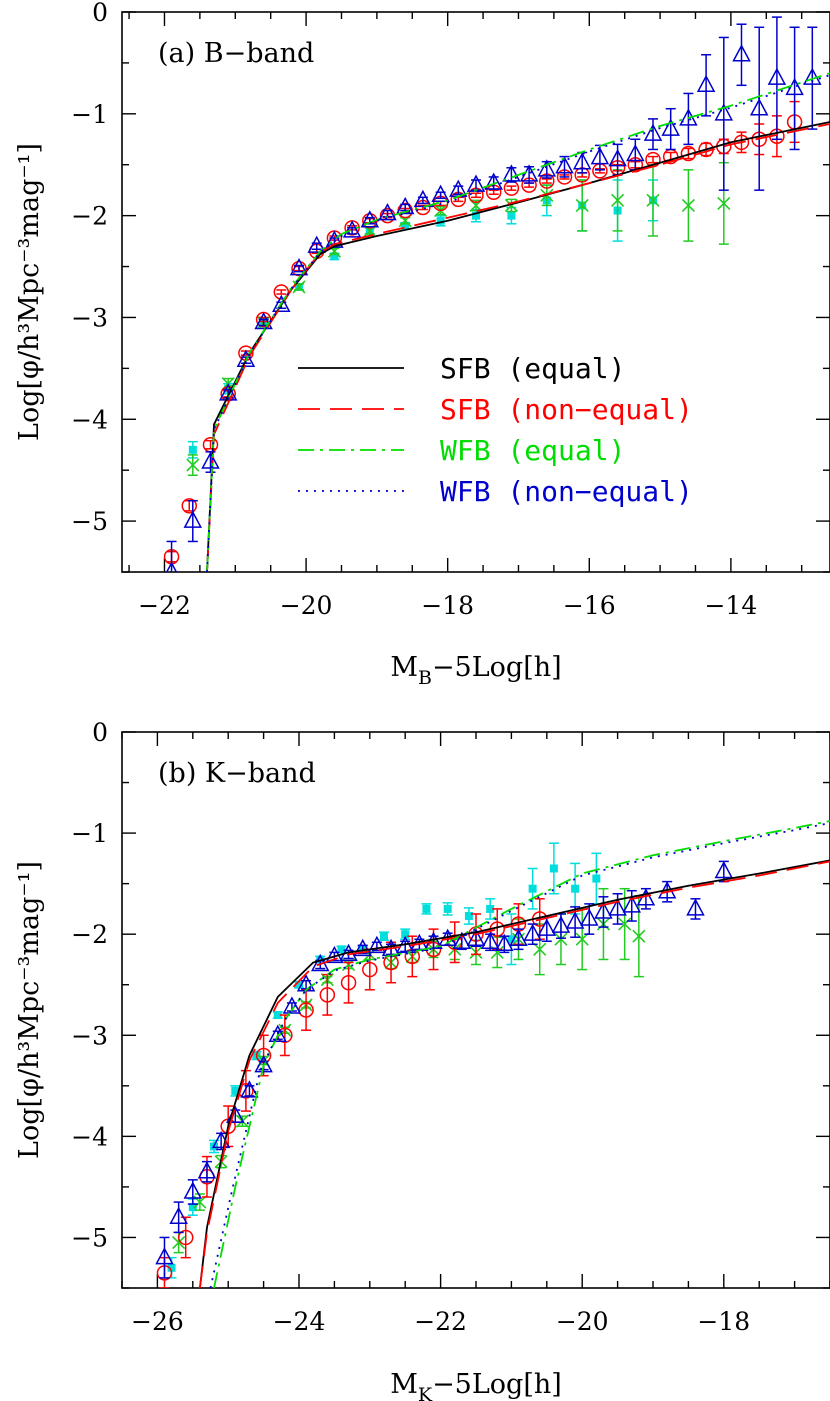 The height and width of the screenshot is (1401, 830). What do you see at coordinates (157, 1321) in the screenshot?
I see `x-tick-label: −26` at bounding box center [157, 1321].